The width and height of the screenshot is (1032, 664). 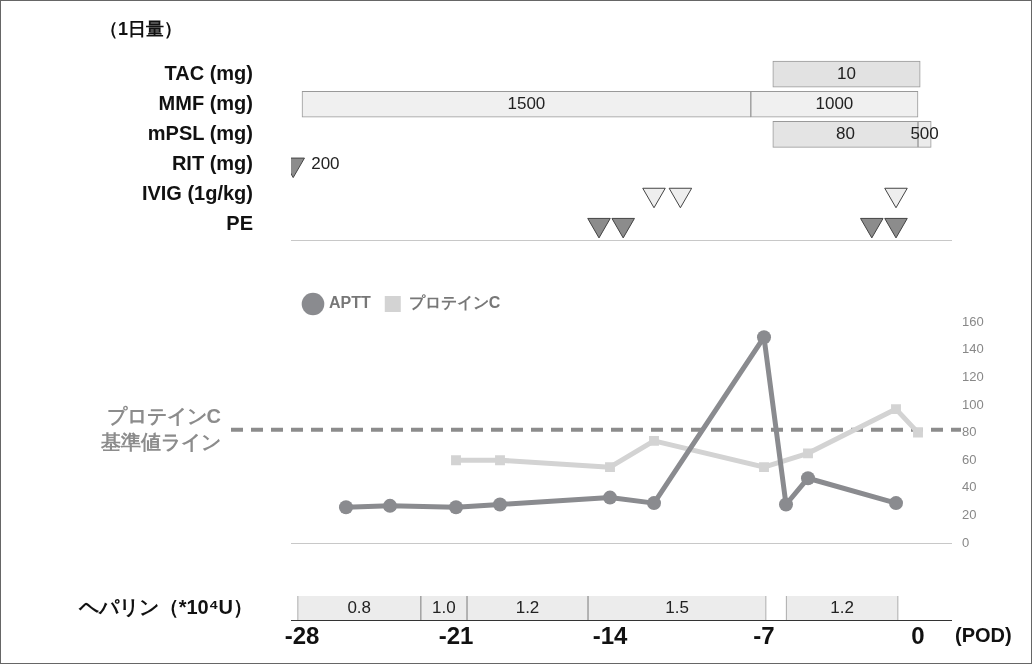 I want to click on legend-label: APTT, so click(x=350, y=303).